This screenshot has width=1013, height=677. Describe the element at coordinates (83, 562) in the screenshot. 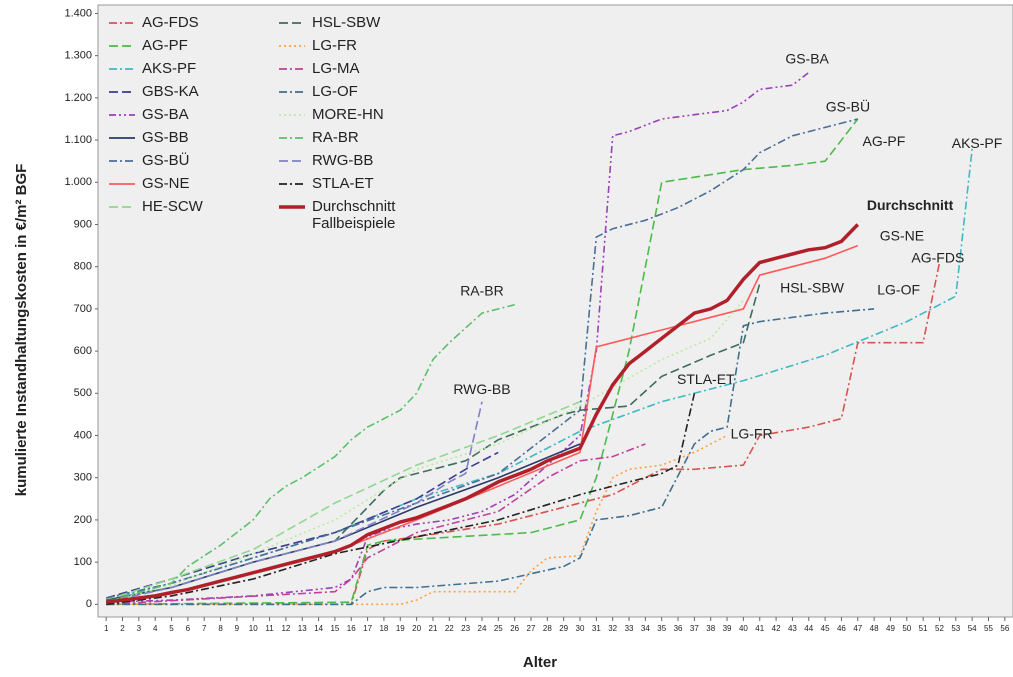

I see `y-tick-label: 100` at that location.